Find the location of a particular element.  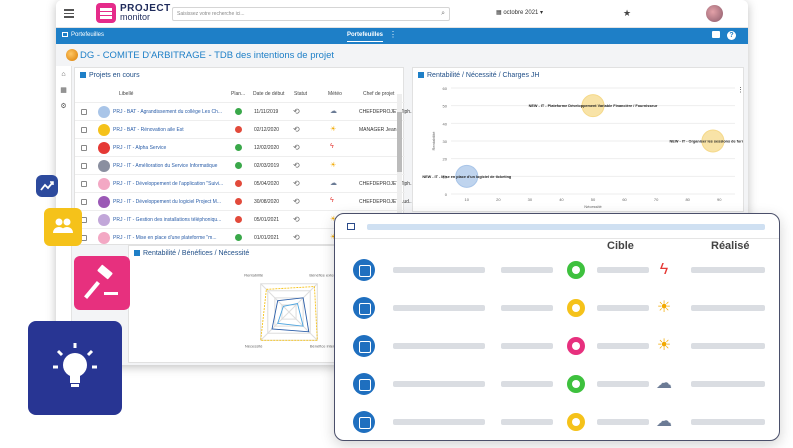

breadcrumb: Portefeuilles is located at coordinates (83, 35).